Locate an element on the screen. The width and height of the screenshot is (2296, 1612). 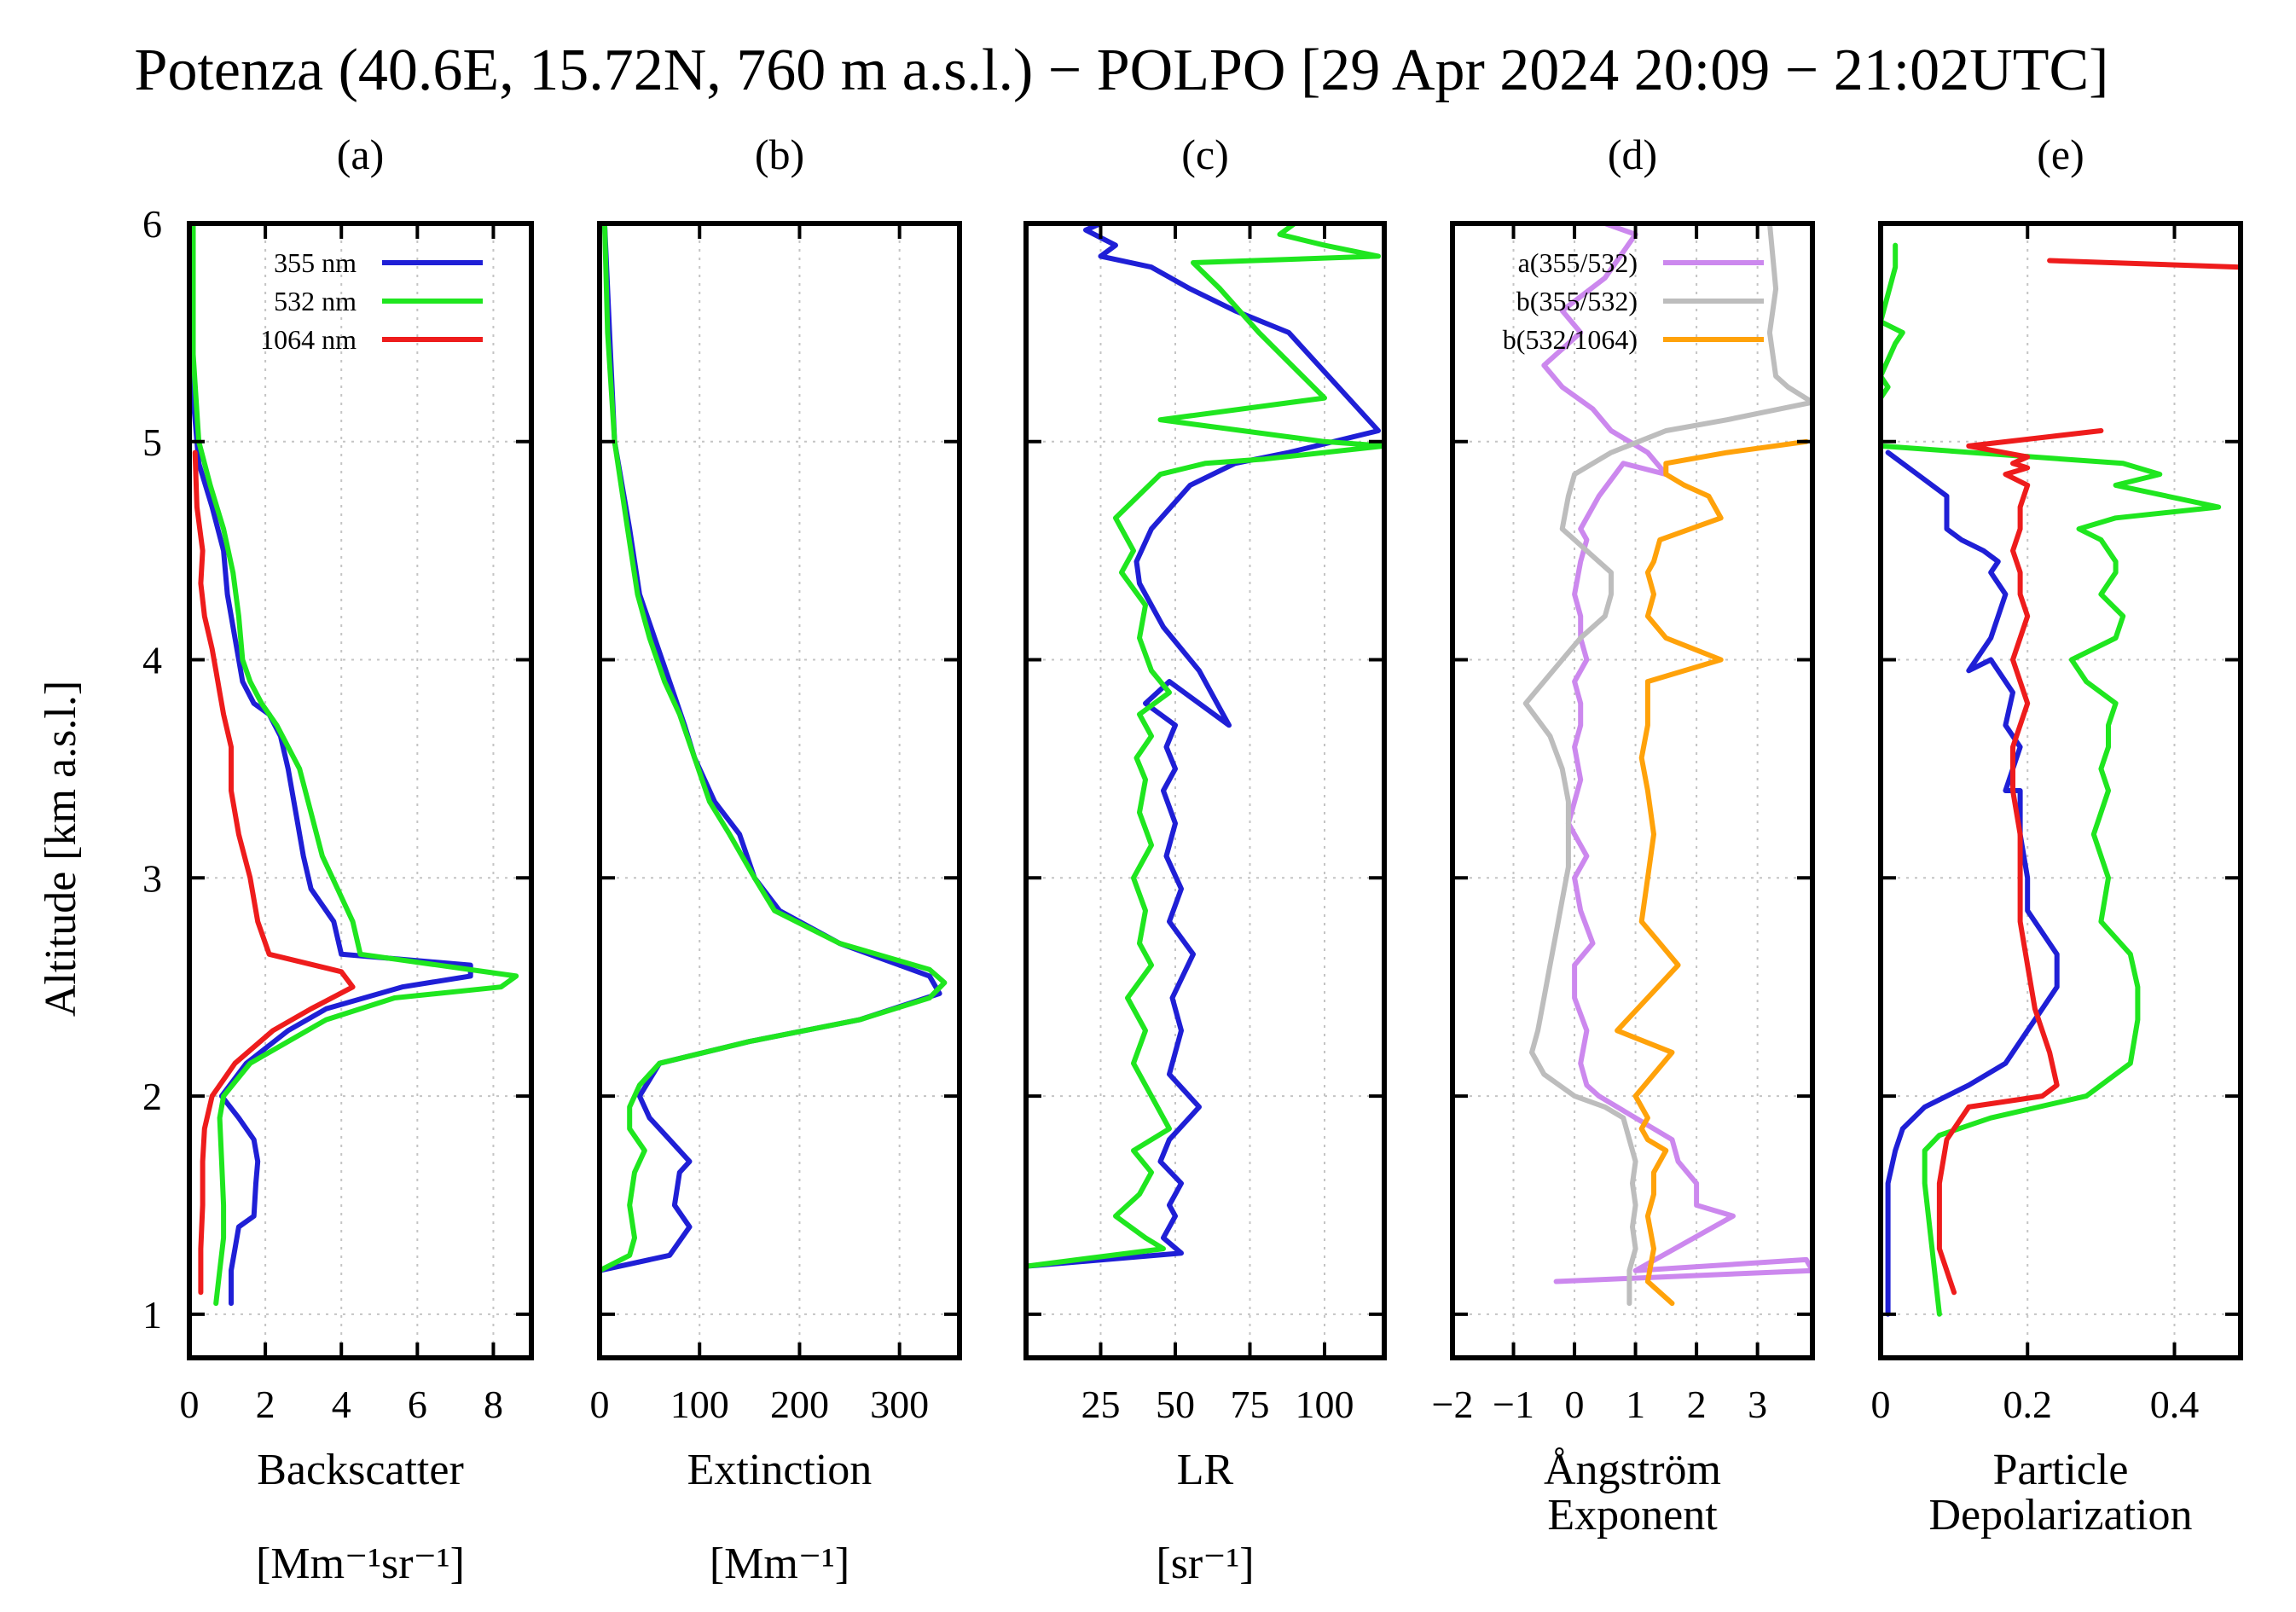
panel-label: (d) is located at coordinates (1632, 154).